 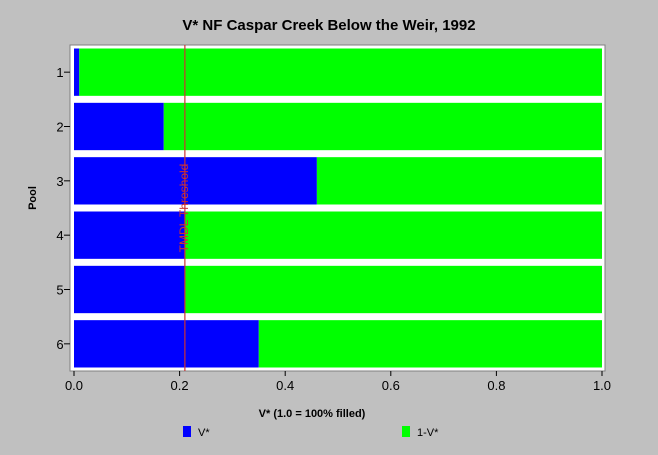 I want to click on y-tick-label: 6, so click(x=59, y=344).